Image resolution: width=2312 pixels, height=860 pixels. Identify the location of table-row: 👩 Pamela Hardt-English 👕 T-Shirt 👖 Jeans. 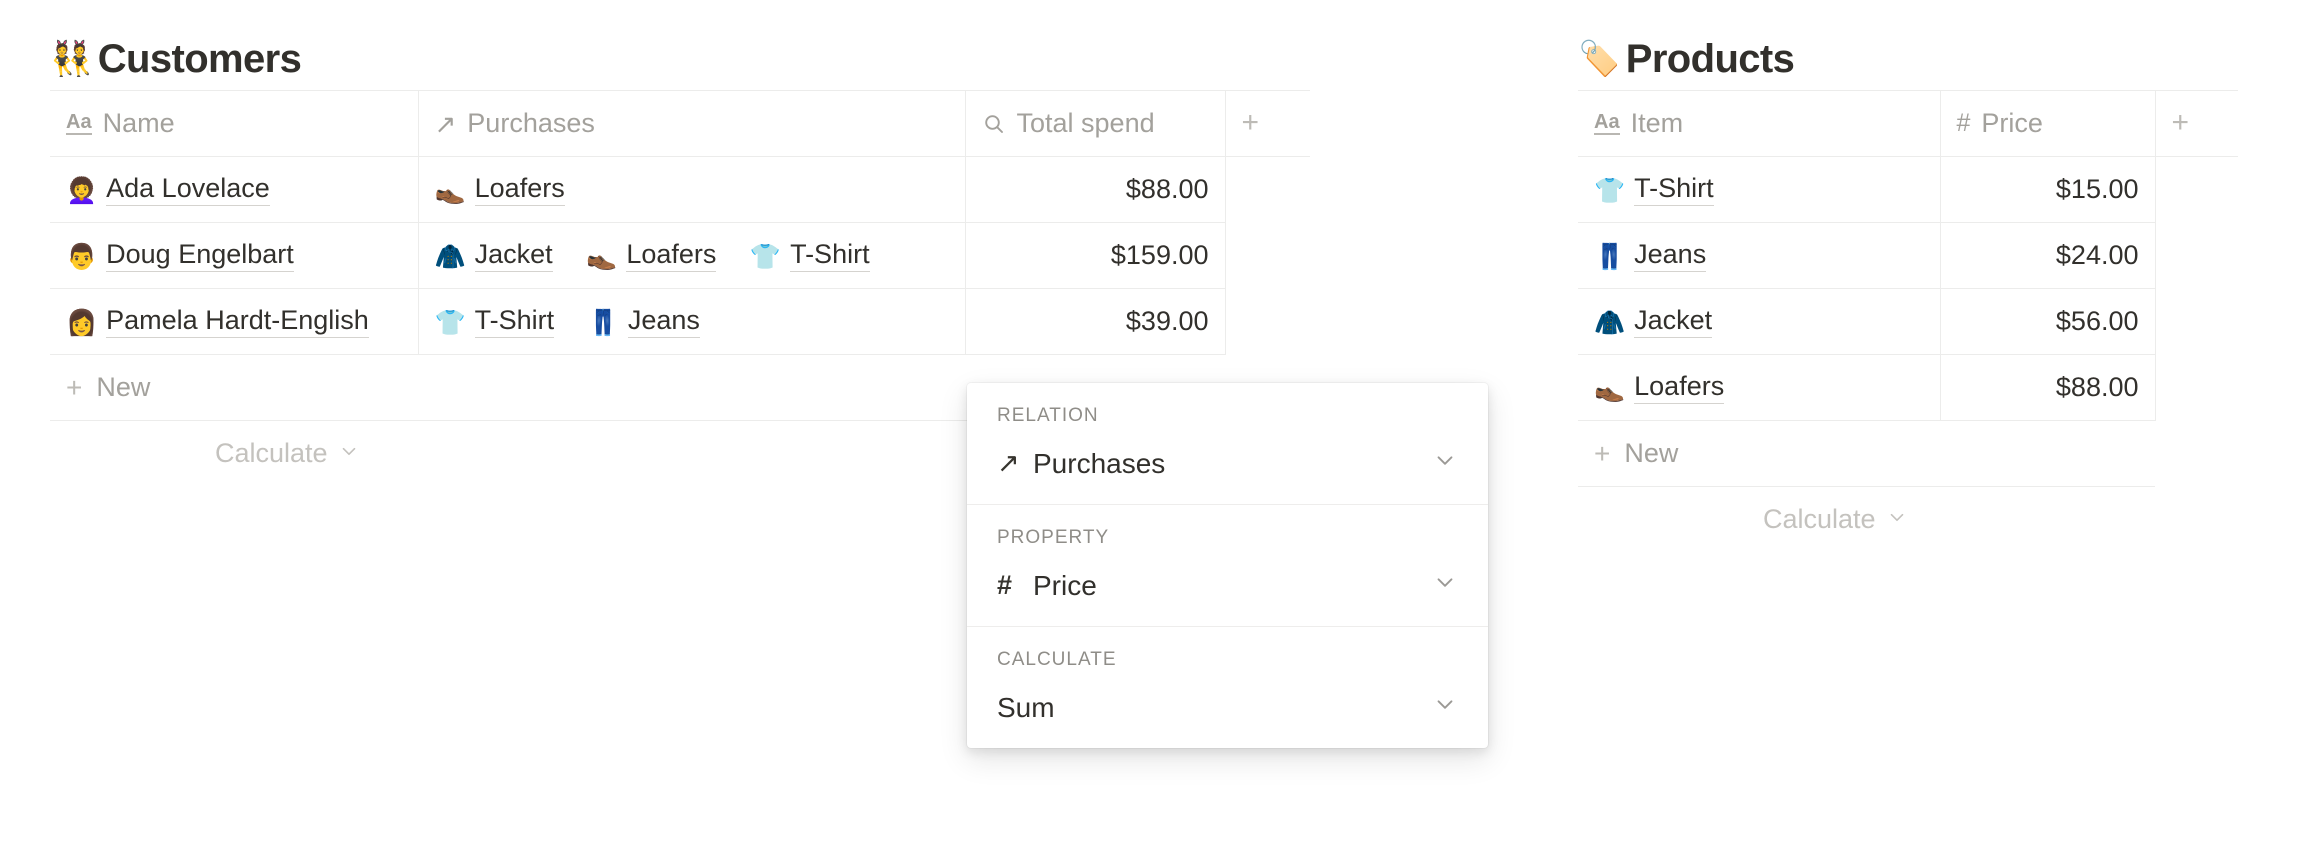
(680, 321).